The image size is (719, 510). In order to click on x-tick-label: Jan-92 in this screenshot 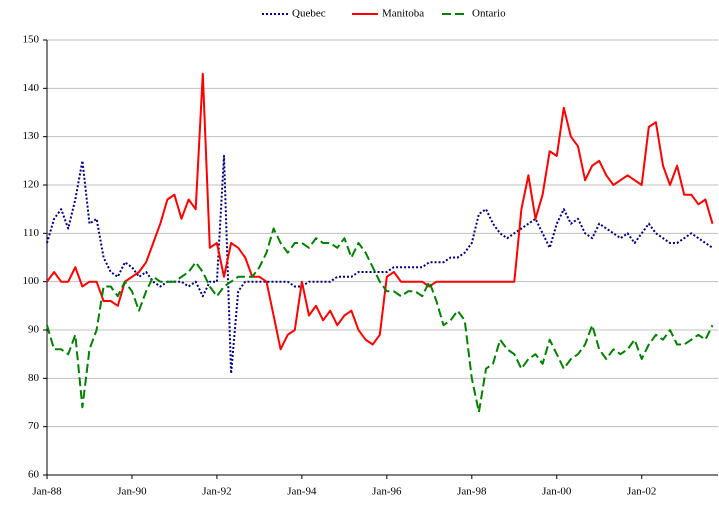, I will do `click(216, 492)`.